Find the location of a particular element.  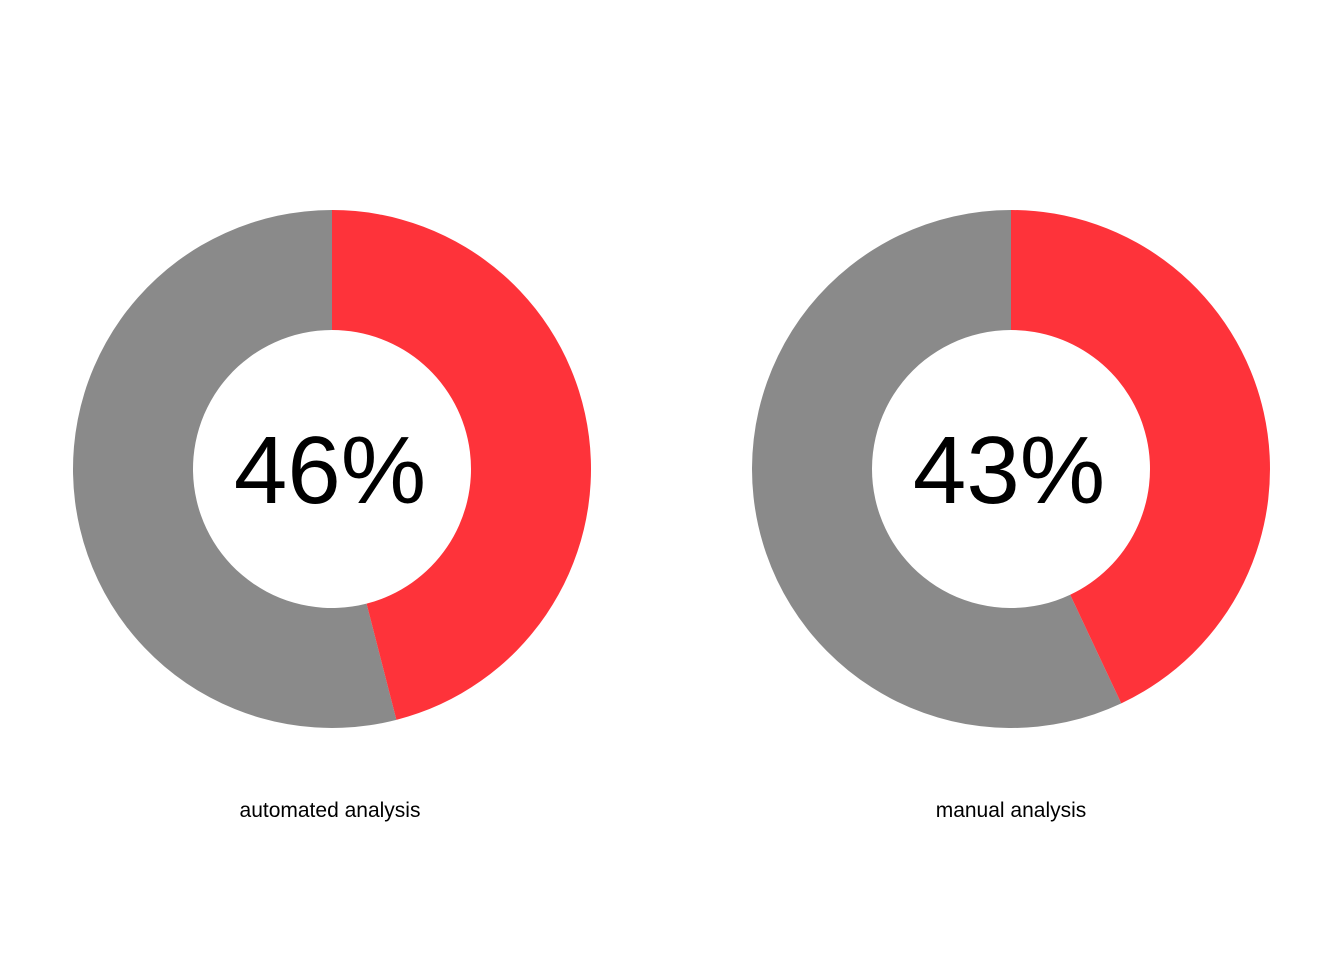

center-percent-label: 46% is located at coordinates (330, 470).